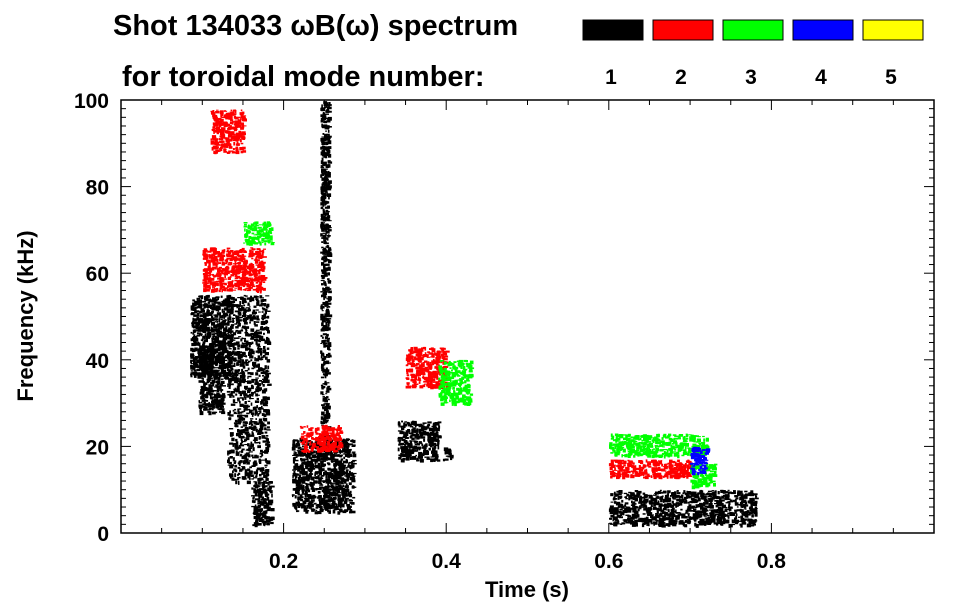 The width and height of the screenshot is (963, 615). What do you see at coordinates (891, 77) in the screenshot?
I see `legend-mode-label: 5` at bounding box center [891, 77].